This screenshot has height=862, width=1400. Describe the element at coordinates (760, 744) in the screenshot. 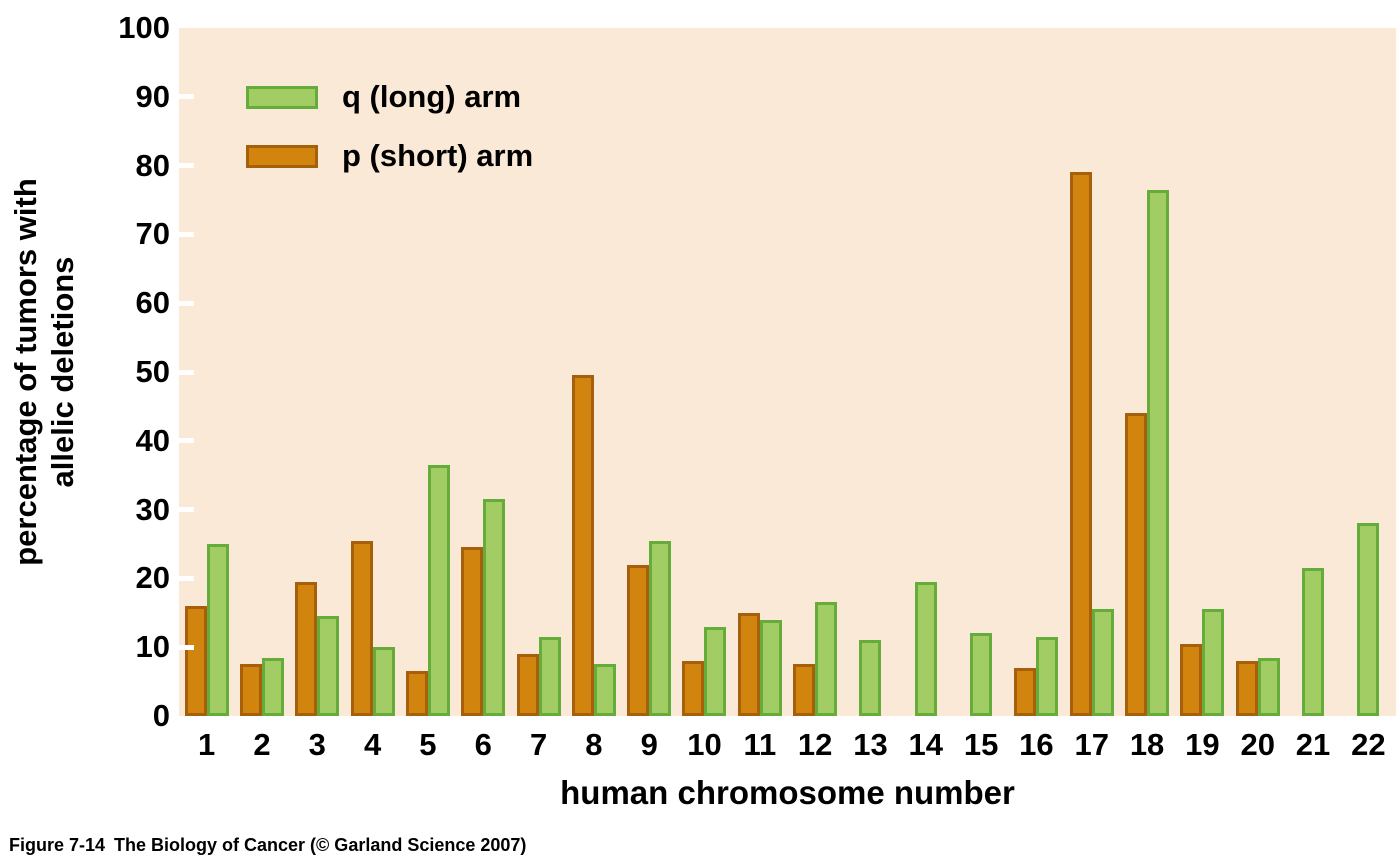

I see `x-category-label: 11` at that location.